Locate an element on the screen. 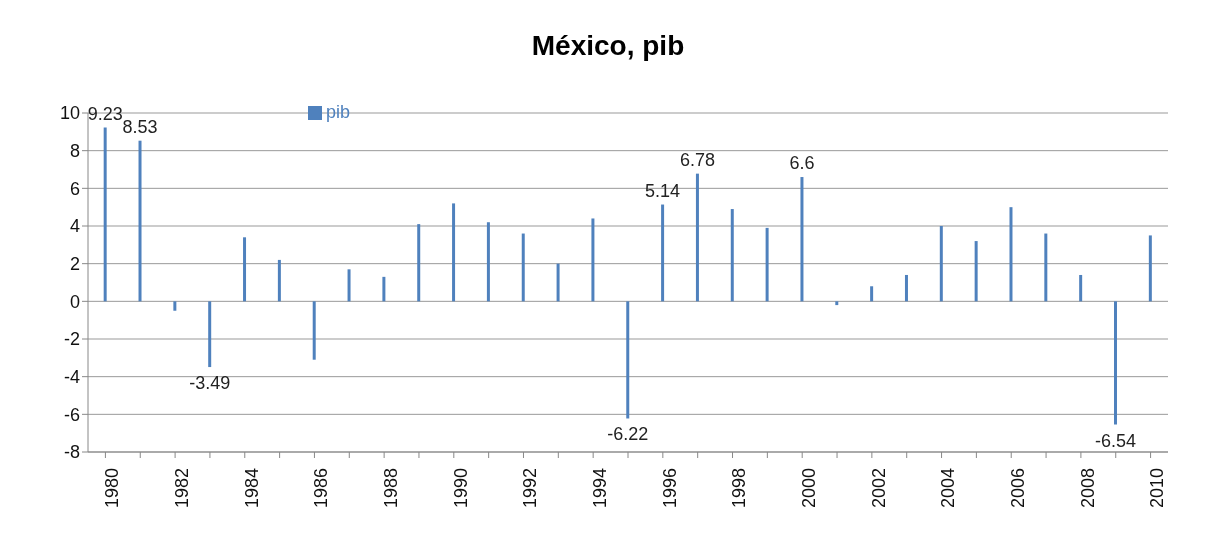 The height and width of the screenshot is (541, 1229). y-tick-label: -6 is located at coordinates (71, 414).